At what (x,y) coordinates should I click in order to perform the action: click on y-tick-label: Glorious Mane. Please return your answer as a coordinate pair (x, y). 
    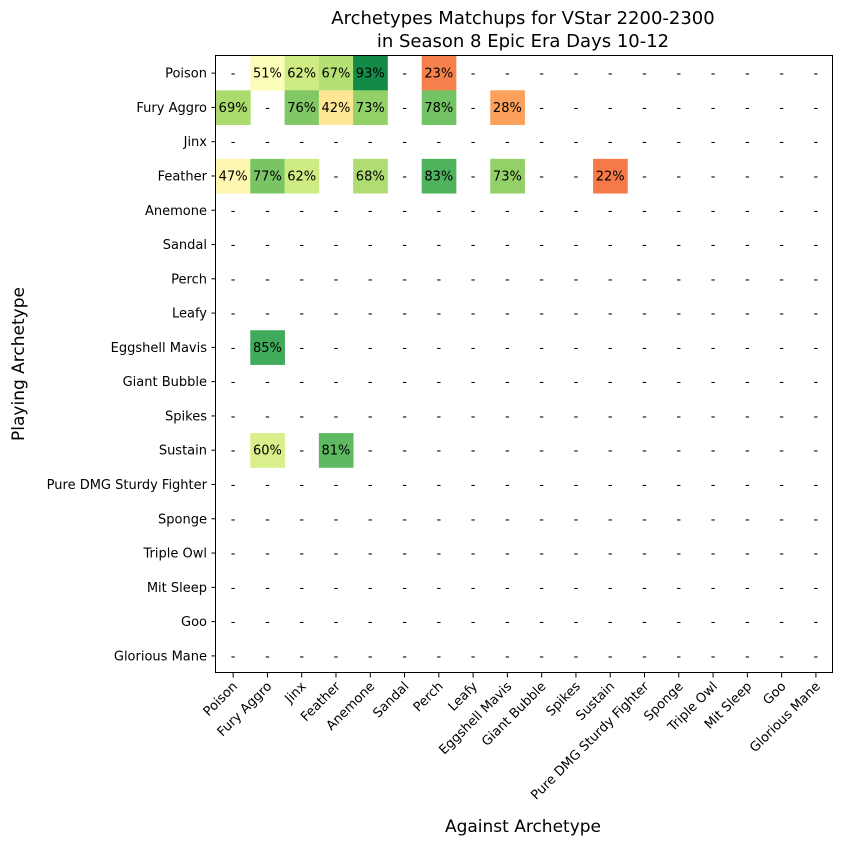
    Looking at the image, I should click on (160, 656).